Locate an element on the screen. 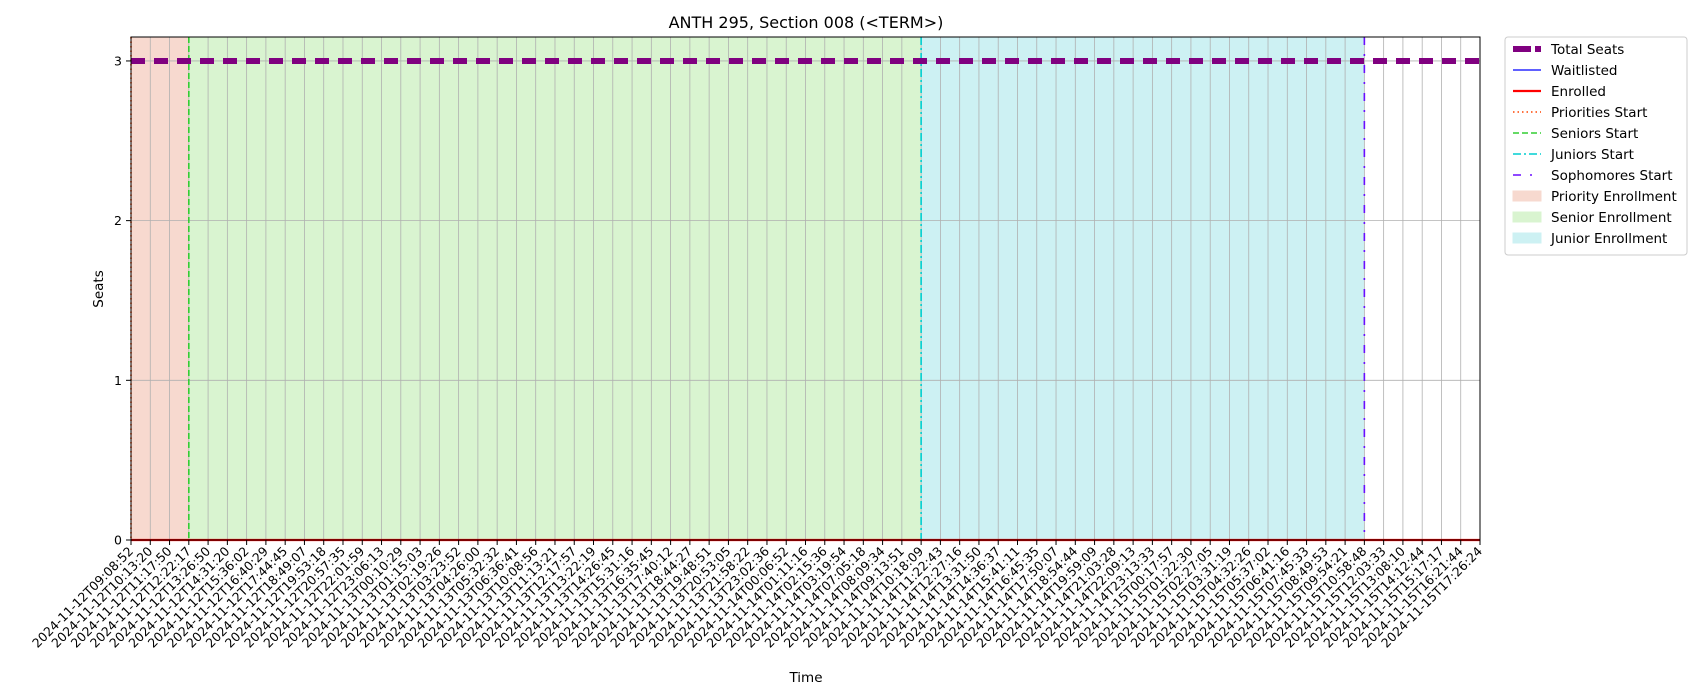  legend-swatch-senior-enrollment is located at coordinates (1527, 217).